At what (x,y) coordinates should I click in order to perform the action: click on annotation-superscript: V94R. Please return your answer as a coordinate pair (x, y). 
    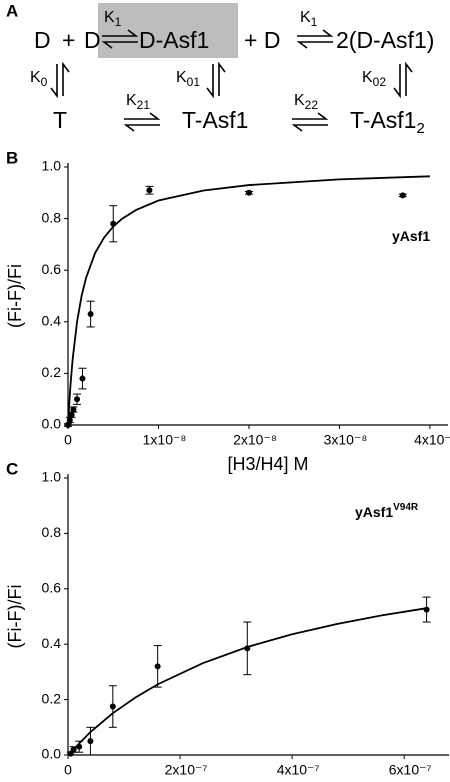
    Looking at the image, I should click on (406, 507).